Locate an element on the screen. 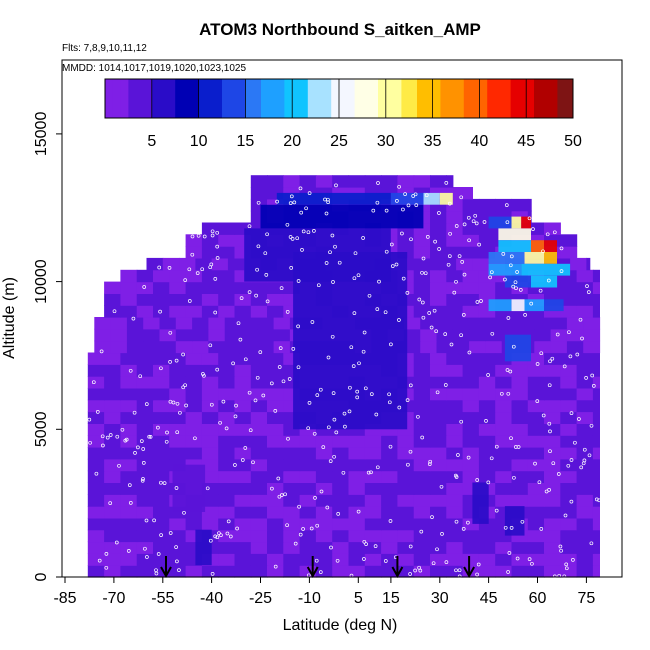 This screenshot has height=650, width=650. colorbar-tick-label: 30 is located at coordinates (386, 141).